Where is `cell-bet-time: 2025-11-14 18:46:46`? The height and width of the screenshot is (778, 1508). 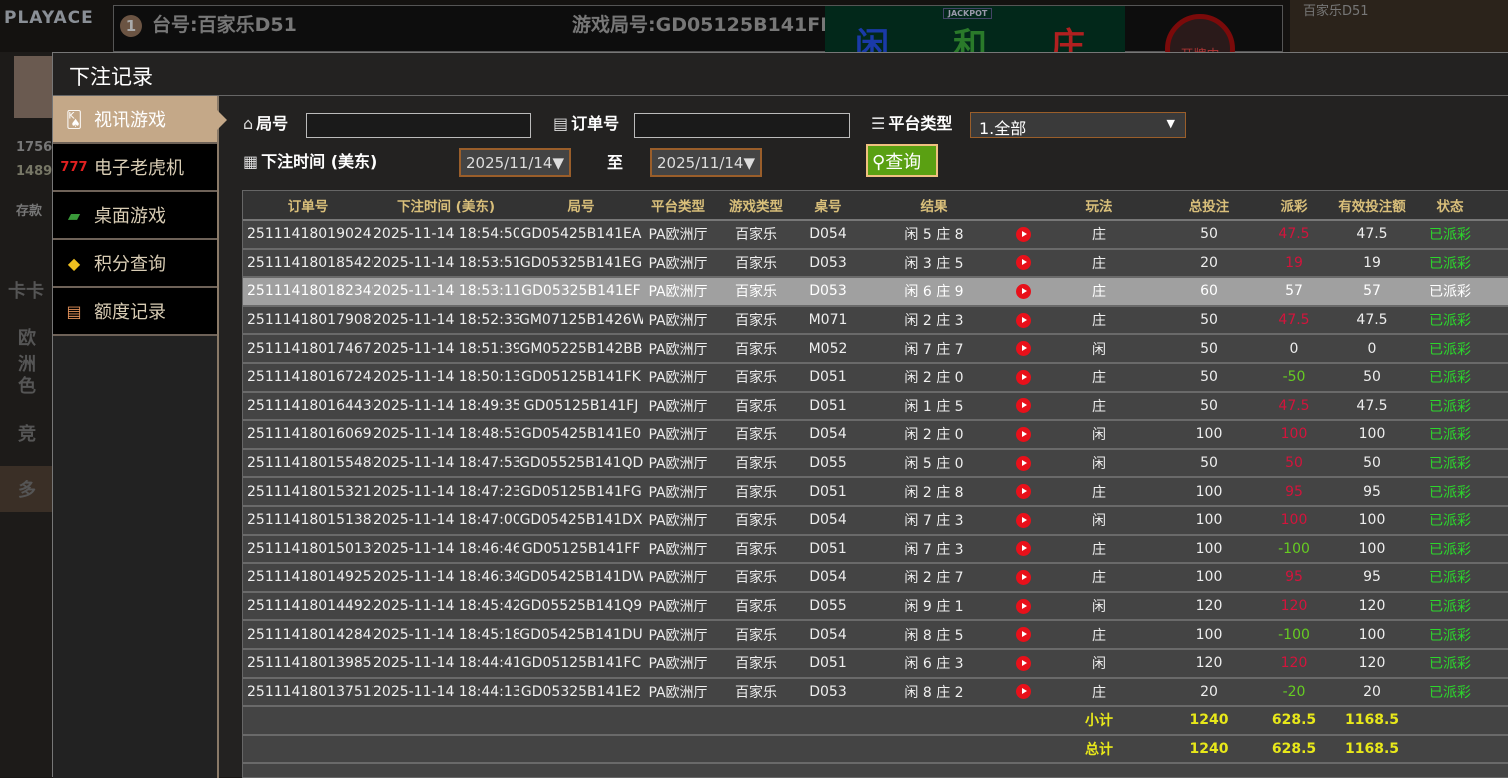 cell-bet-time: 2025-11-14 18:46:46 is located at coordinates (446, 549).